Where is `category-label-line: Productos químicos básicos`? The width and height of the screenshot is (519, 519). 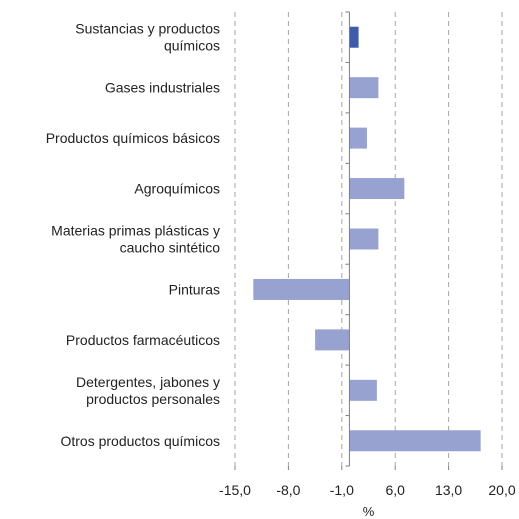 category-label-line: Productos químicos básicos is located at coordinates (133, 138).